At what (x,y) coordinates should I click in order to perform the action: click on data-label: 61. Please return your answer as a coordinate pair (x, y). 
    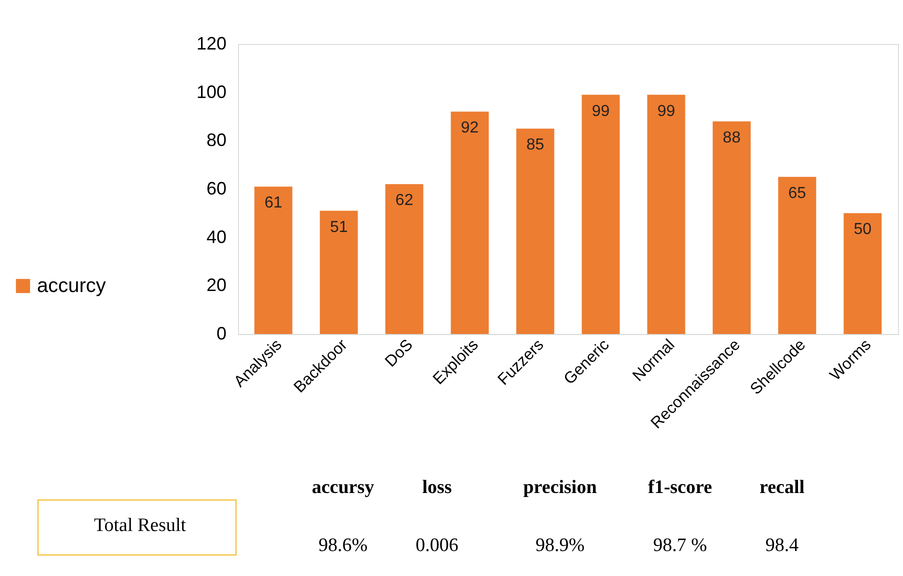
    Looking at the image, I should click on (273, 203).